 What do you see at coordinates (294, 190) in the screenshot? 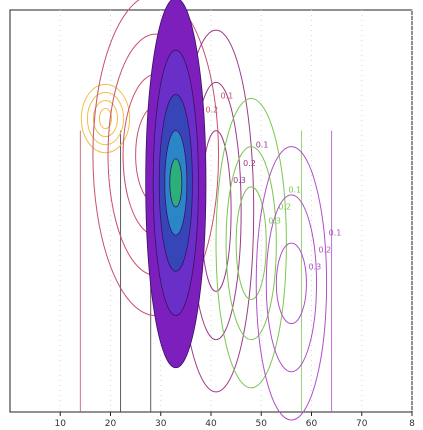
I see `contour-label-3-0: 0.1` at bounding box center [294, 190].